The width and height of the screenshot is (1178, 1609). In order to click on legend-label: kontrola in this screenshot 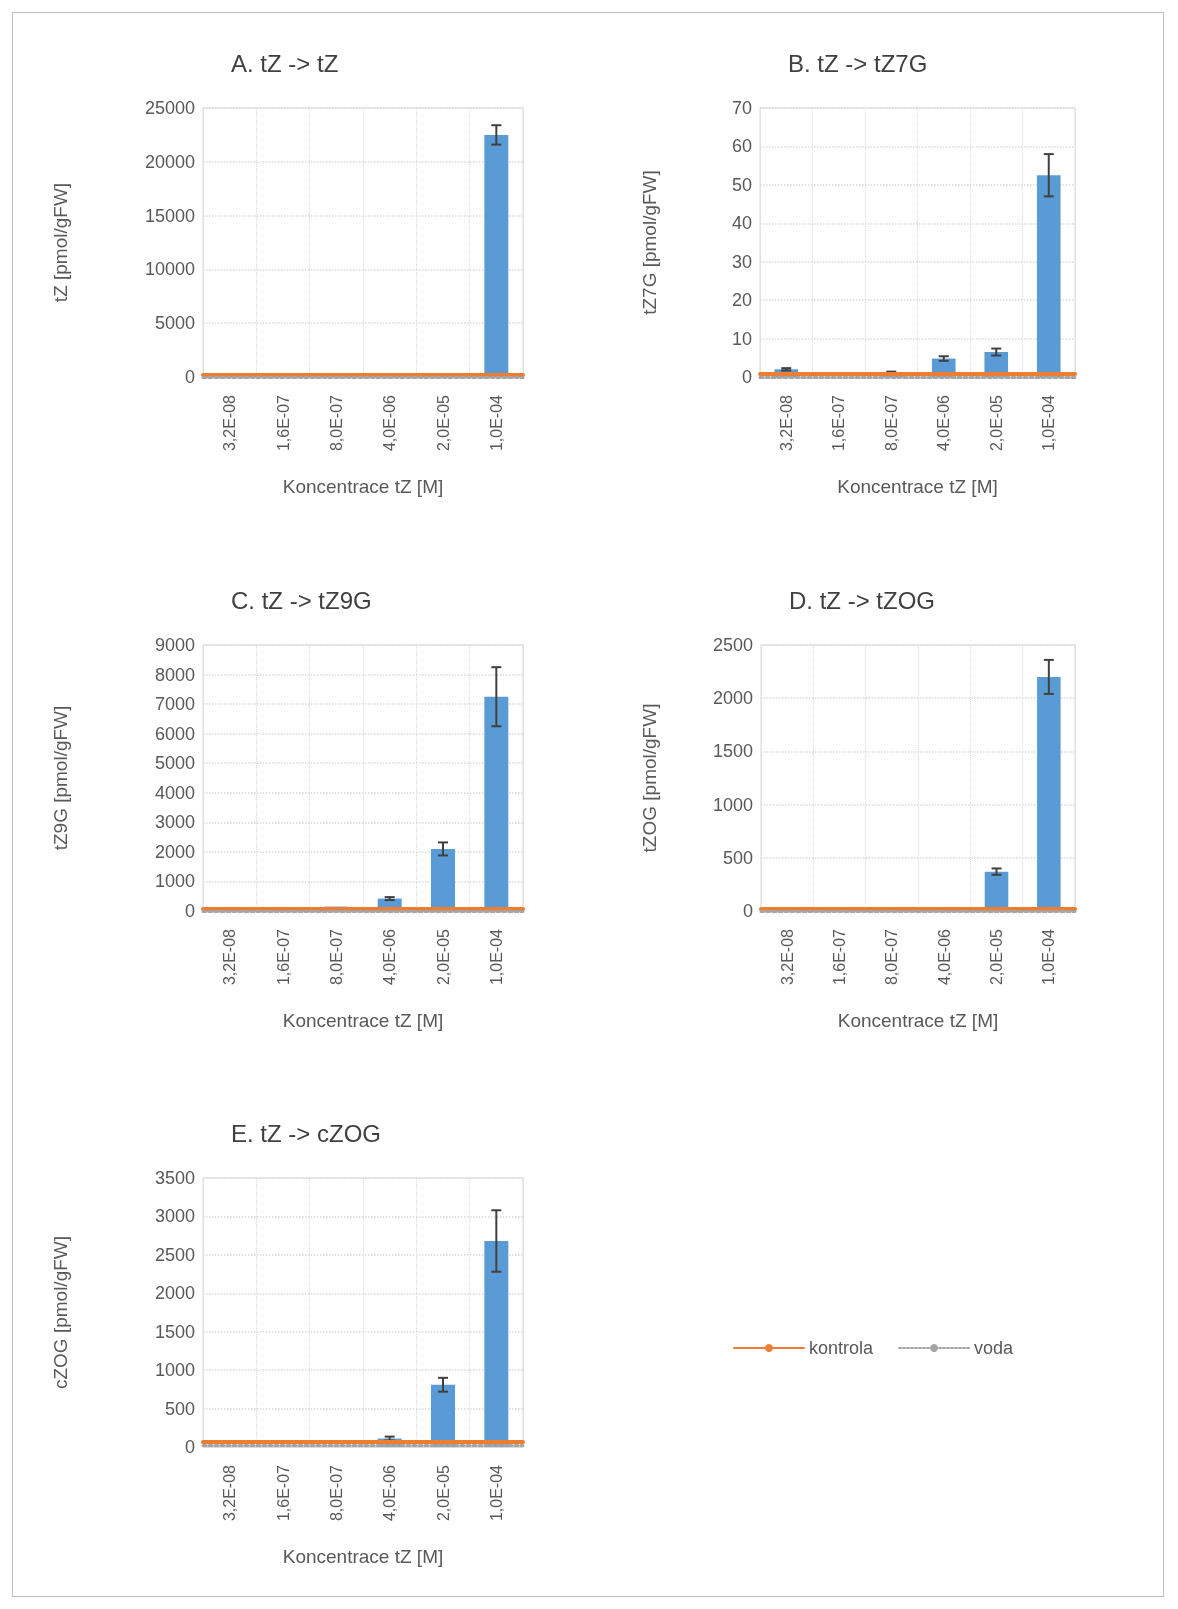, I will do `click(842, 1348)`.